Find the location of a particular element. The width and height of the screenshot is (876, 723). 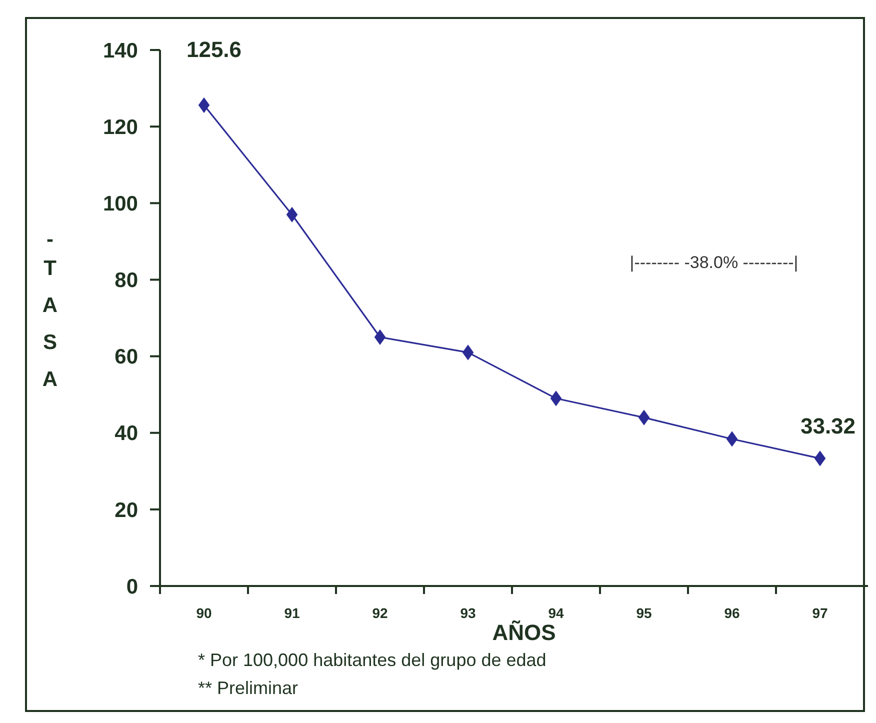

annotation: |-------- -38.0% ---------| is located at coordinates (714, 262).